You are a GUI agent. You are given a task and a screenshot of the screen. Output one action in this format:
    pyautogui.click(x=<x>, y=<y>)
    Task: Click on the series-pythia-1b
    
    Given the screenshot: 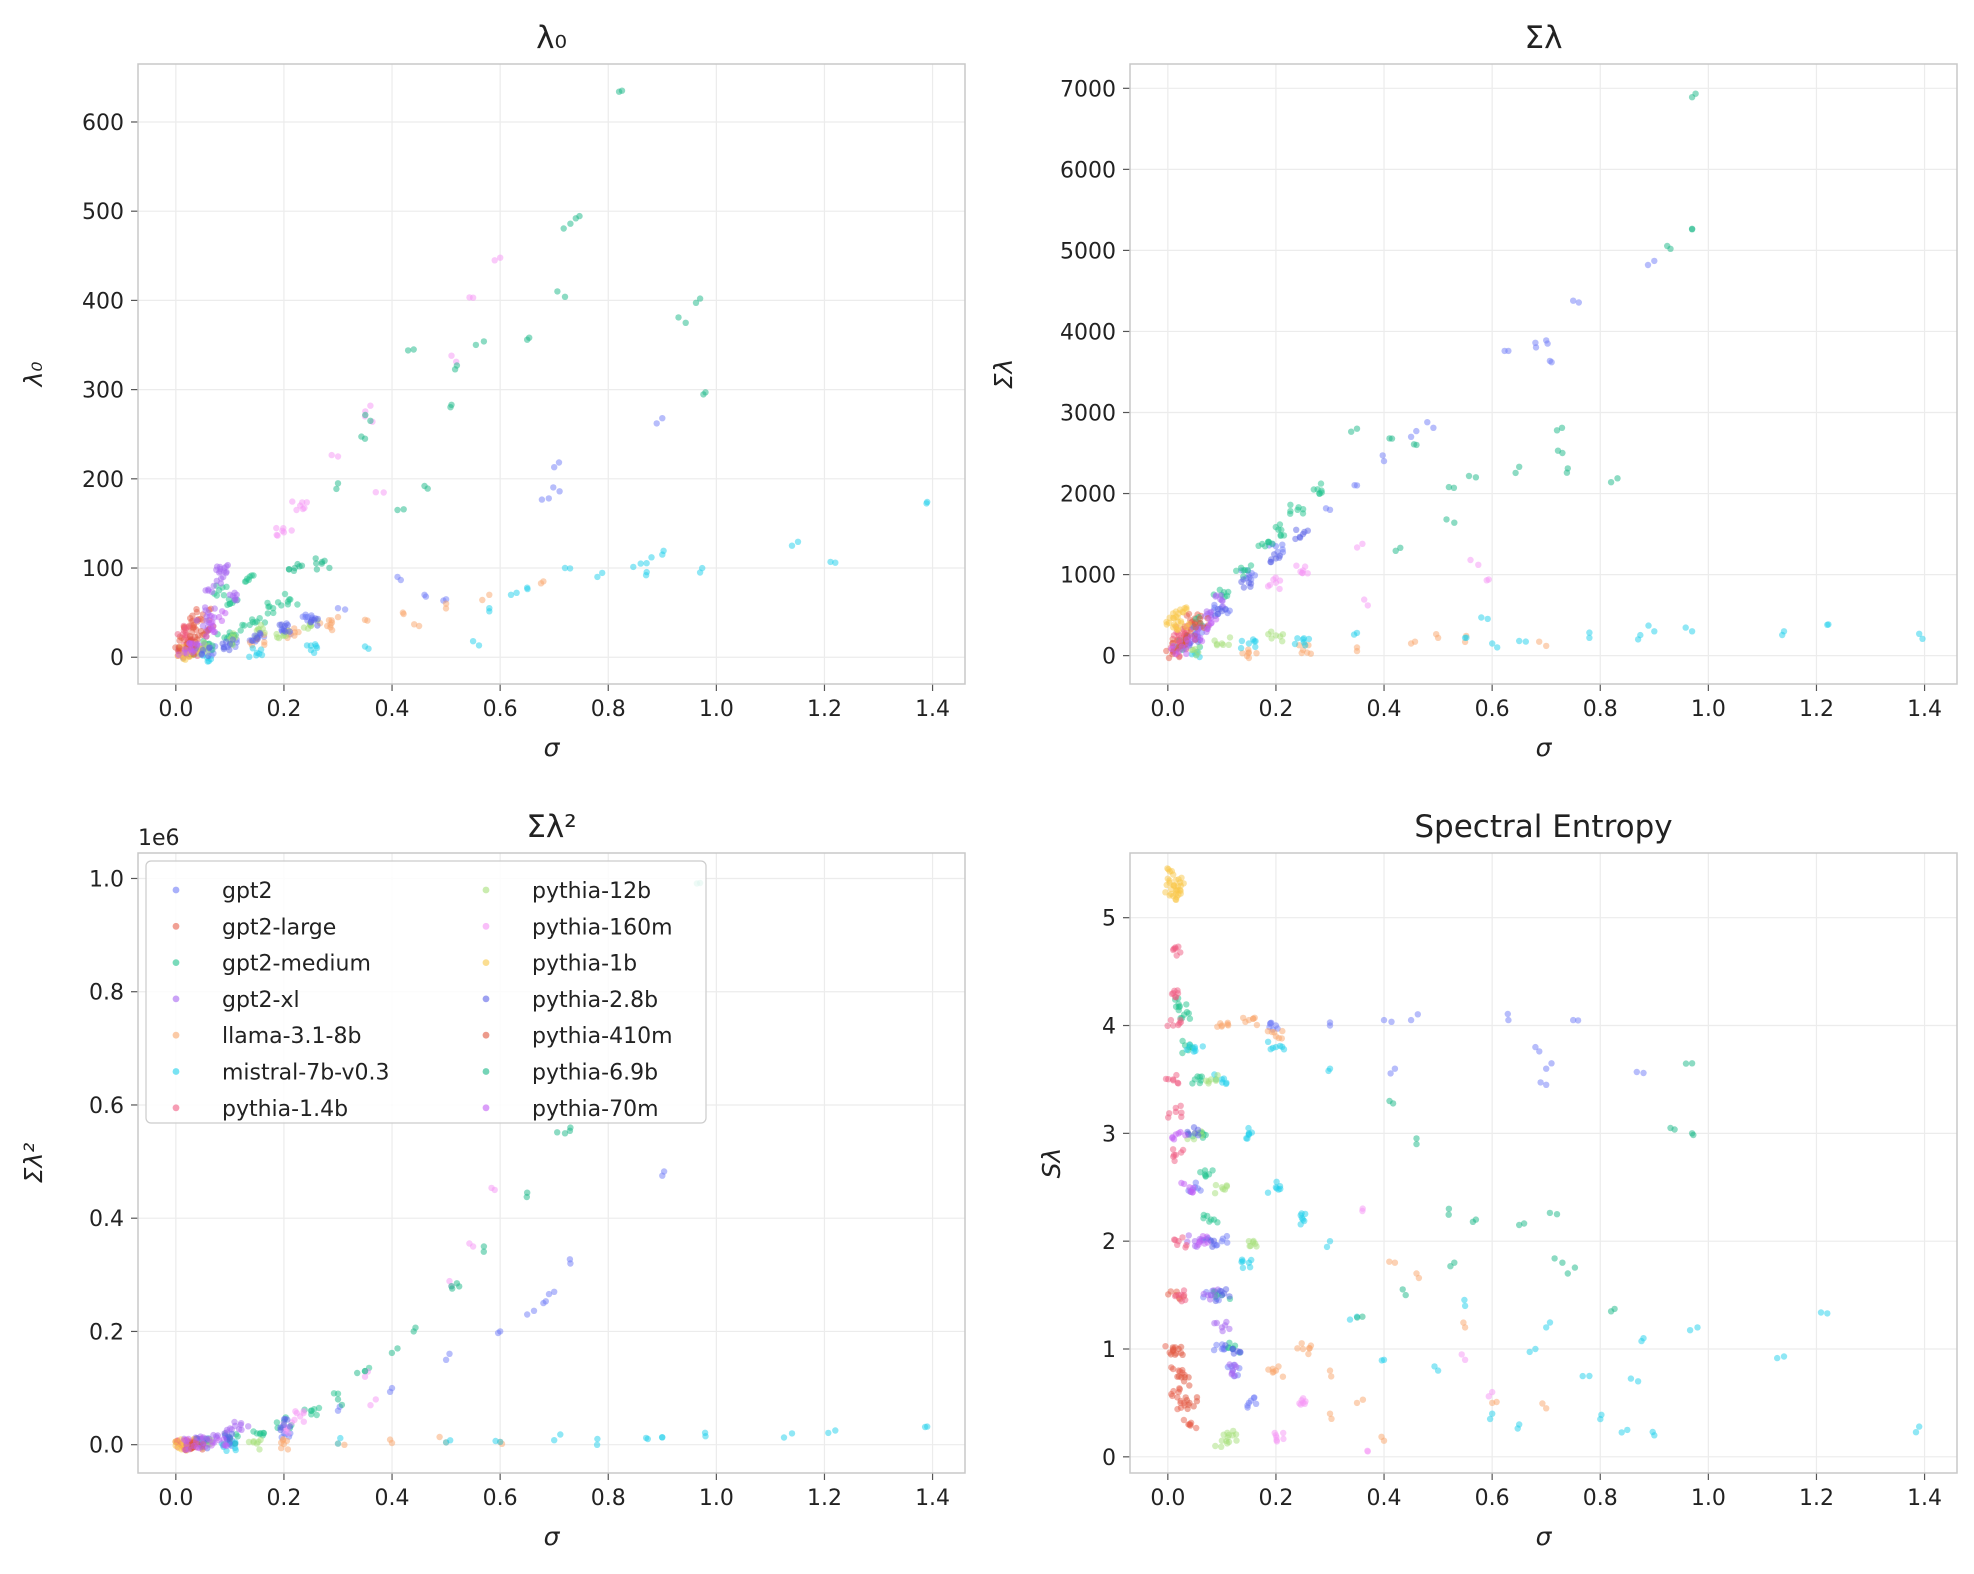 What is the action you would take?
    pyautogui.click(x=1178, y=619)
    